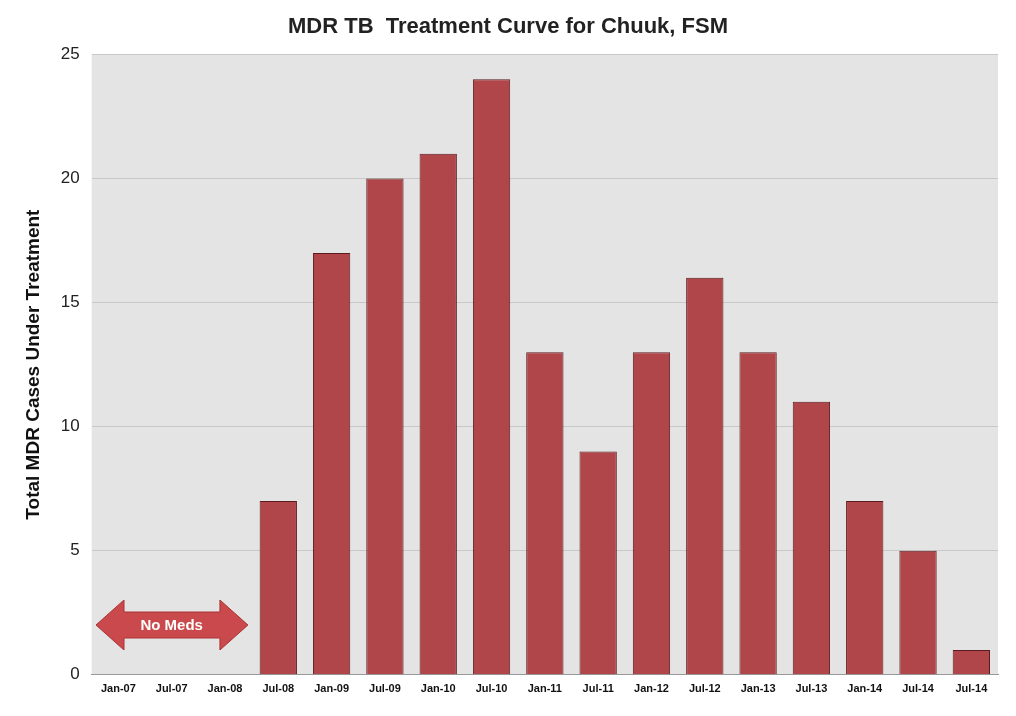  I want to click on y-tick-label: 10, so click(70, 426).